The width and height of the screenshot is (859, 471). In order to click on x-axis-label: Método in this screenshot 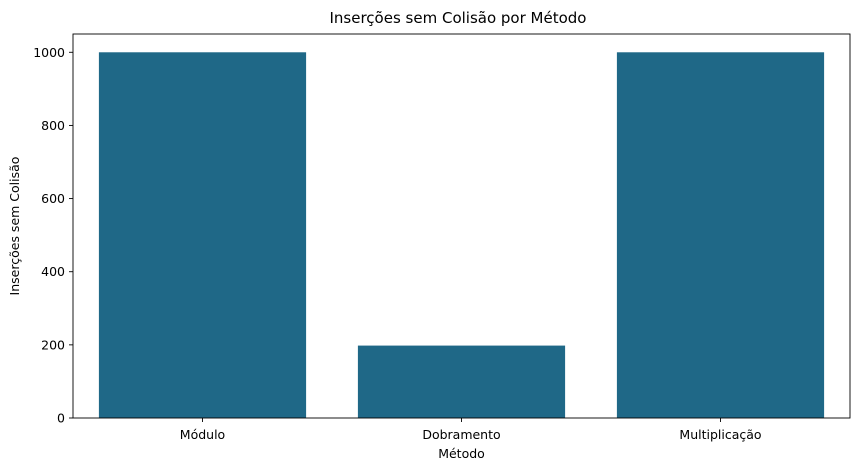, I will do `click(461, 453)`.